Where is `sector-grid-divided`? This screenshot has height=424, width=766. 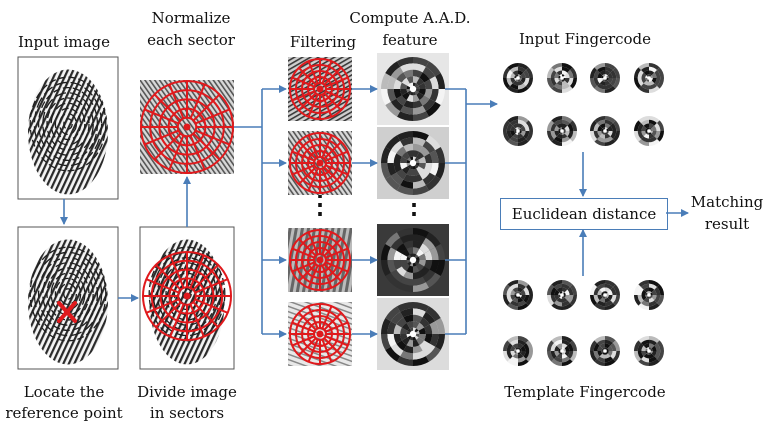
sector-grid-divided is located at coordinates (187, 296).